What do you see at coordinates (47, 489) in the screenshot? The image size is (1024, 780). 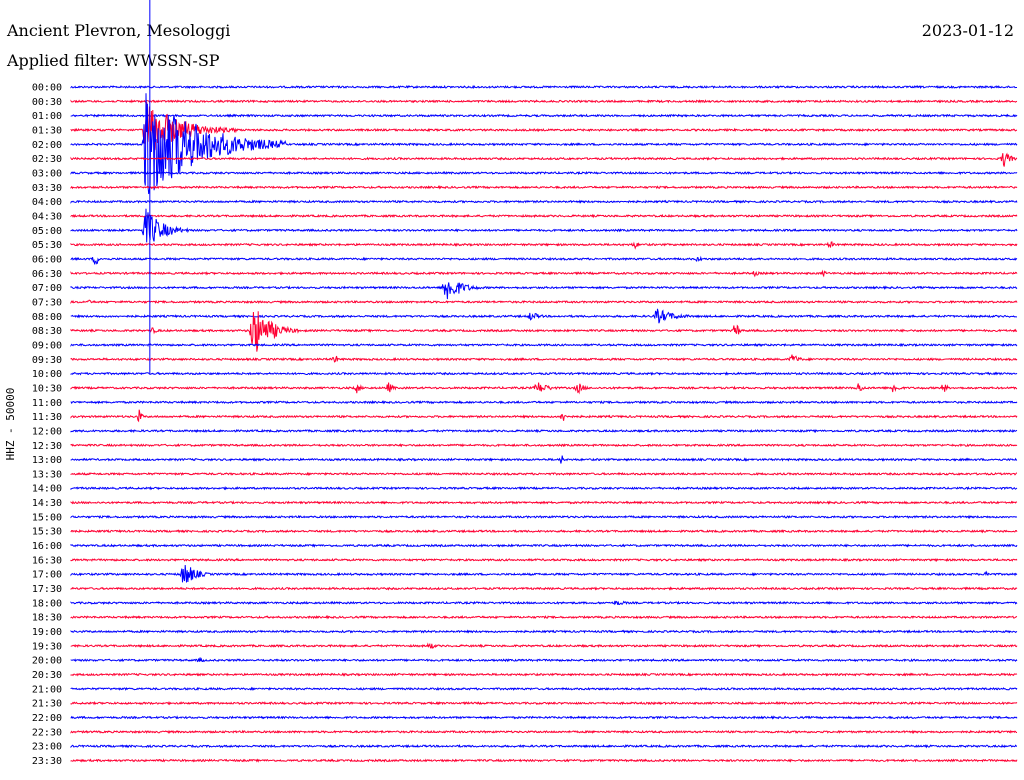 I see `row-label-1400: 14:00` at bounding box center [47, 489].